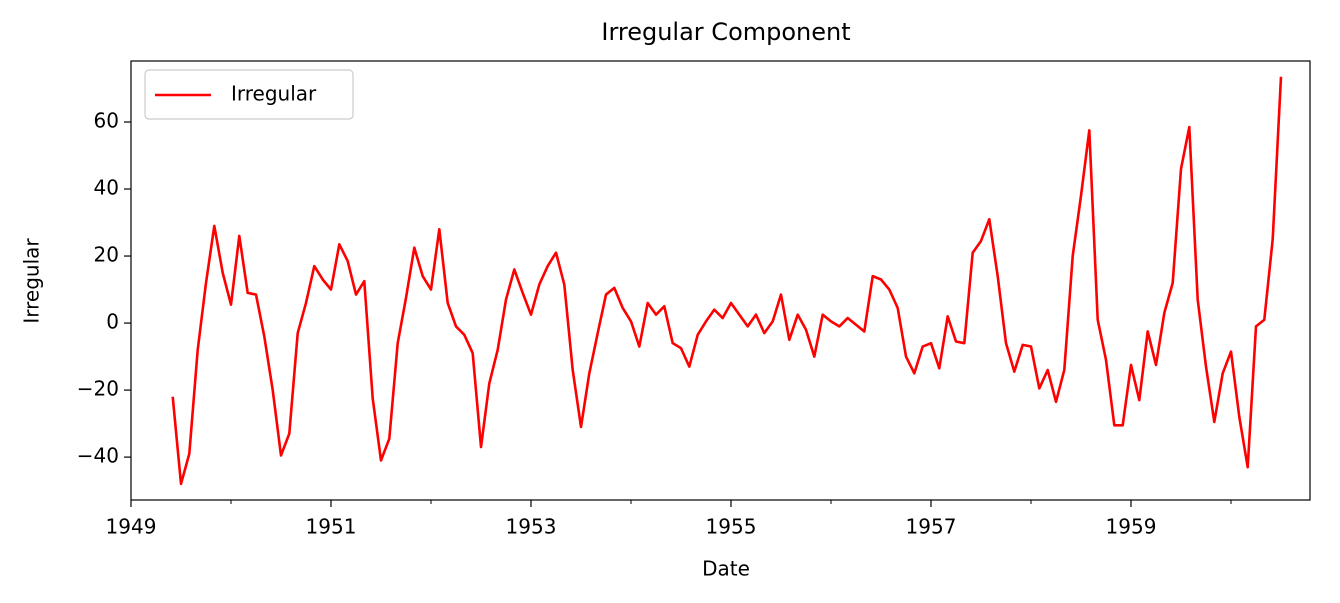 This screenshot has width=1340, height=603. I want to click on y-tick-label: −40, so click(98, 456).